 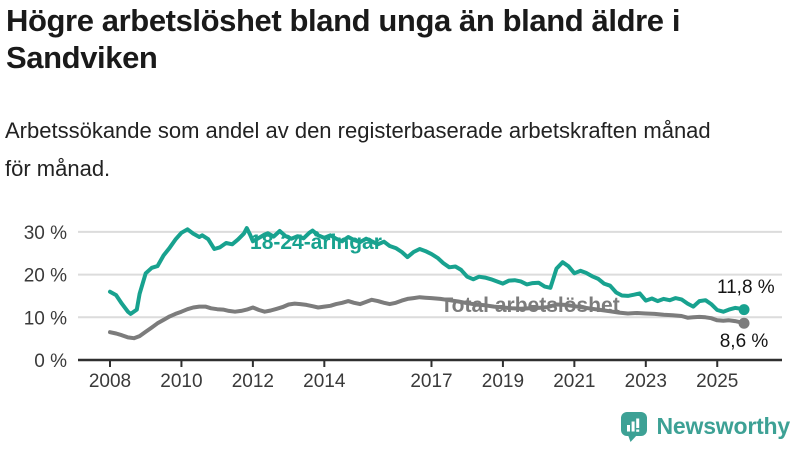 What do you see at coordinates (58, 168) in the screenshot?
I see `chart-subtitle-line2: för månad.` at bounding box center [58, 168].